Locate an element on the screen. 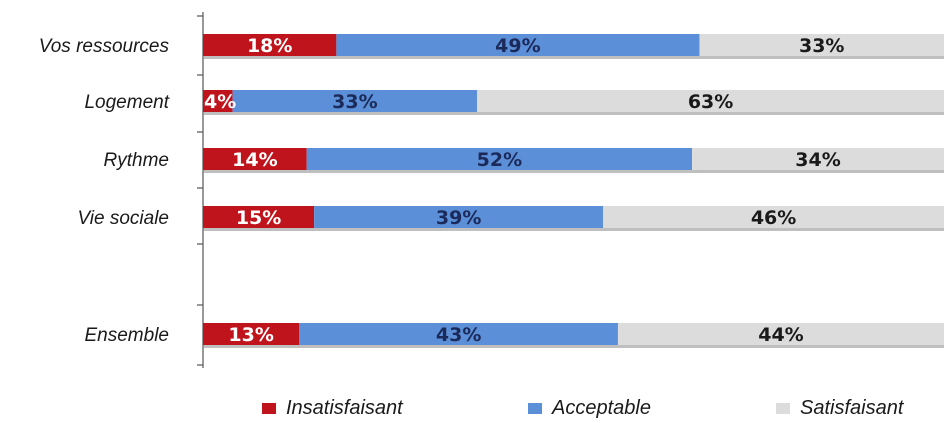 The image size is (944, 423). data-label-insatisfaisant-rythme: 14% is located at coordinates (254, 160).